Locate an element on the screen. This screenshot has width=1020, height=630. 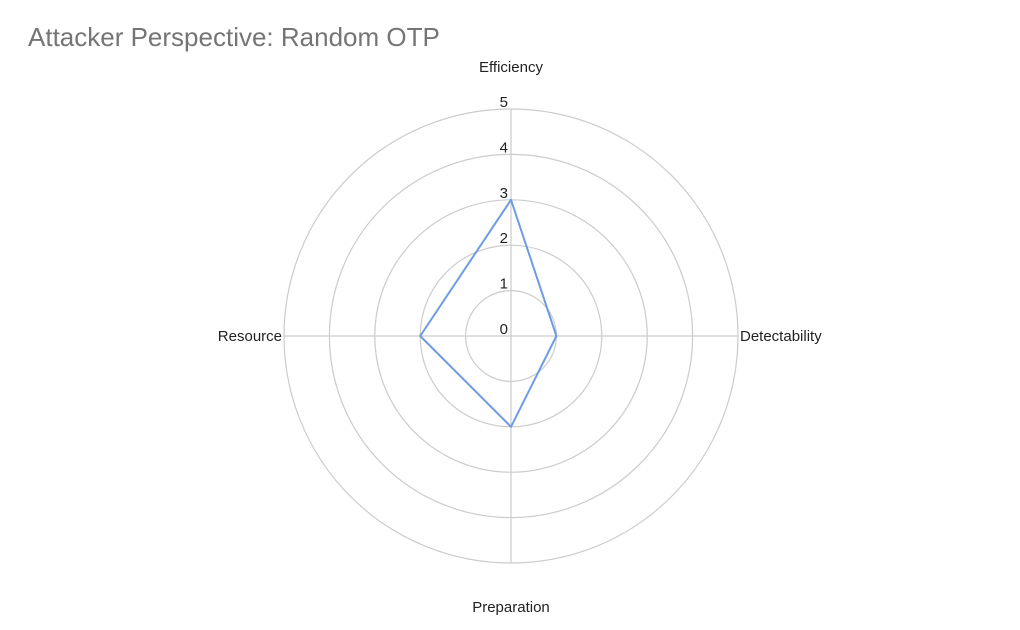
chart-title: Attacker Perspective: Random OTP is located at coordinates (234, 37).